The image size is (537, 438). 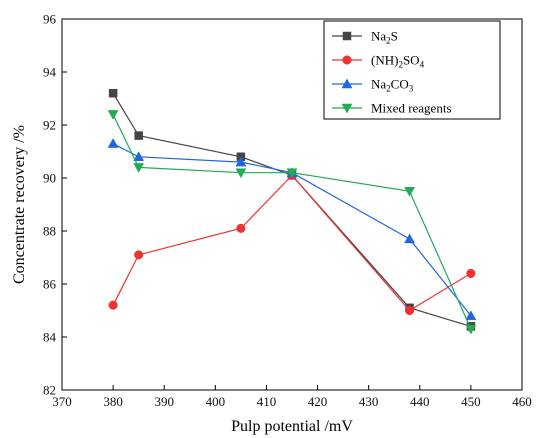 I want to click on x-tick-label: 400, so click(x=216, y=401).